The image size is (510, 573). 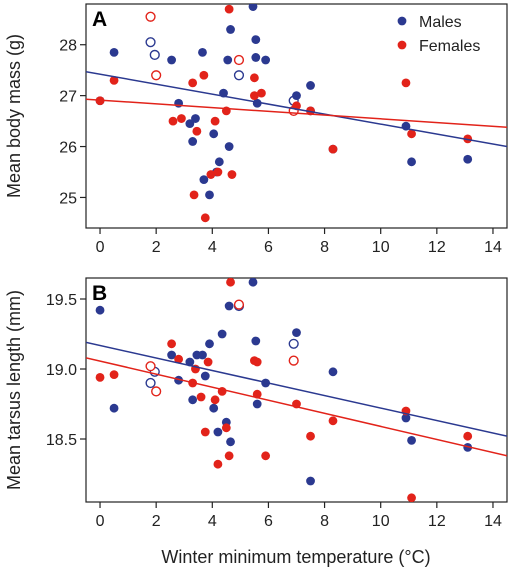 I want to click on legend-label-females: Females, so click(x=449, y=46).